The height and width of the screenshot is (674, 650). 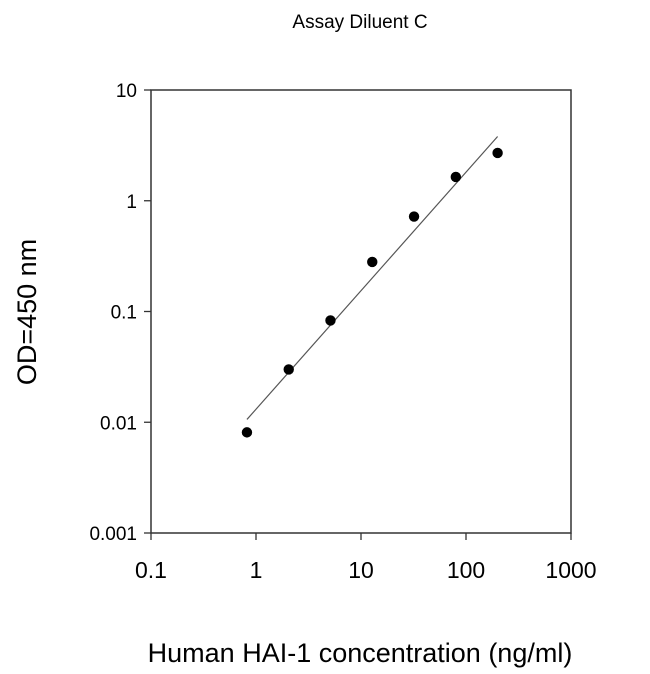 I want to click on y-axis: 0.001 0.01 0.1 1 10, so click(x=120, y=313).